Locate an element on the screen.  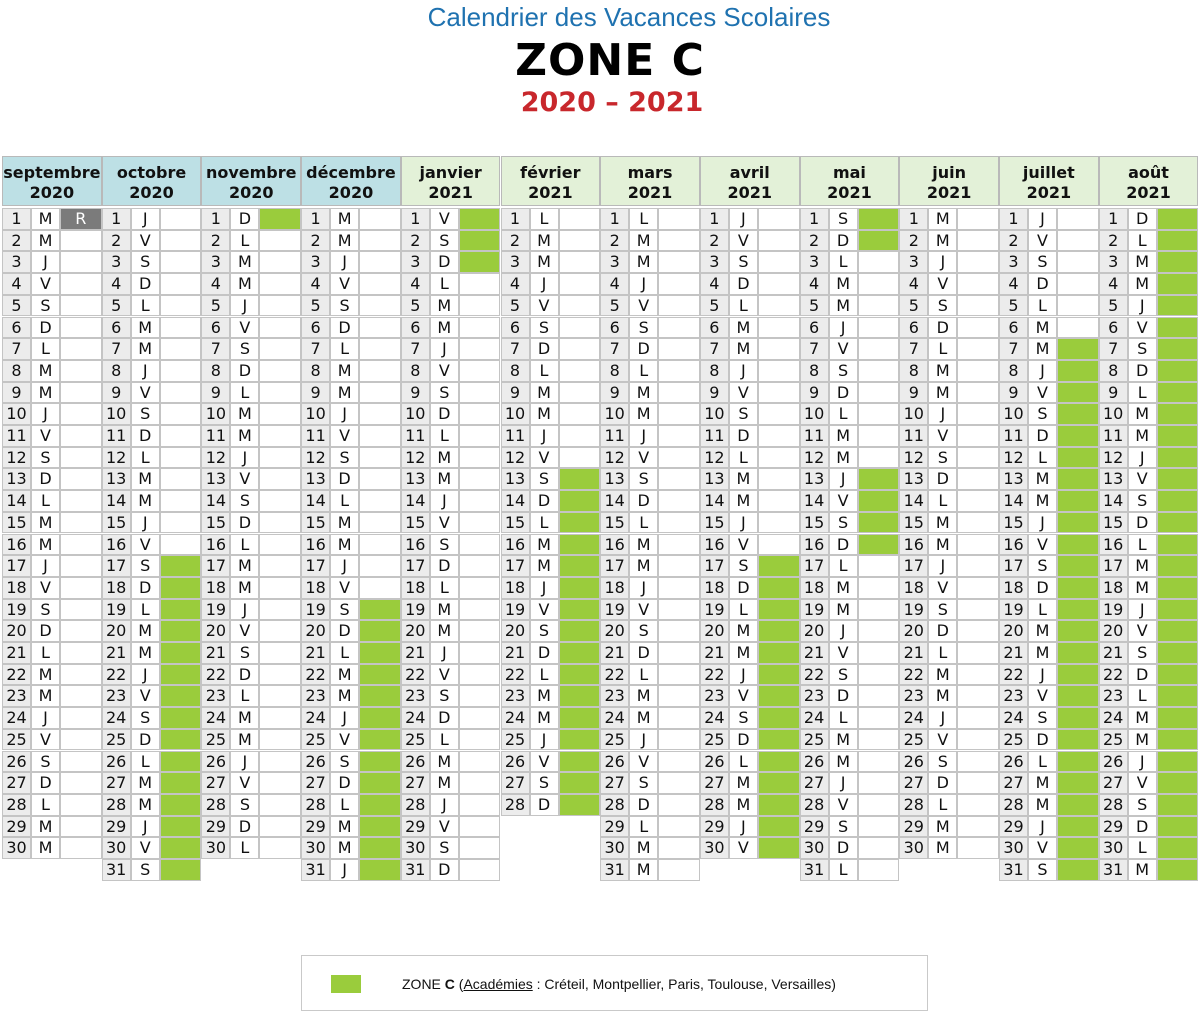
day-number: 6 is located at coordinates (216, 327).